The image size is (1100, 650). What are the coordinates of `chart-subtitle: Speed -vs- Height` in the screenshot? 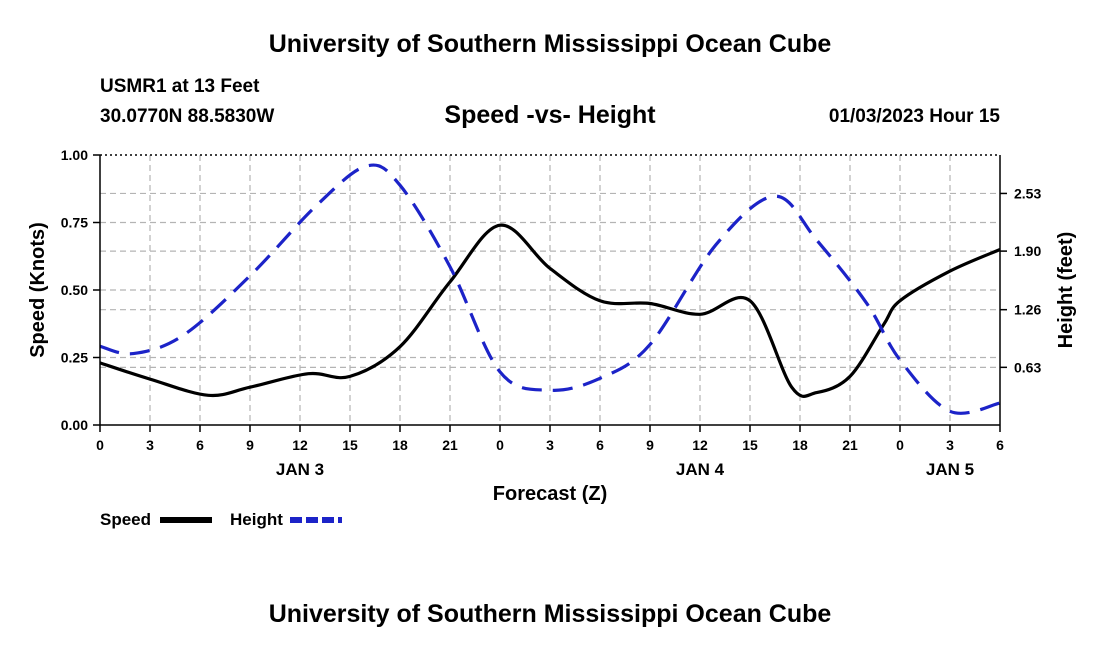 It's located at (550, 115).